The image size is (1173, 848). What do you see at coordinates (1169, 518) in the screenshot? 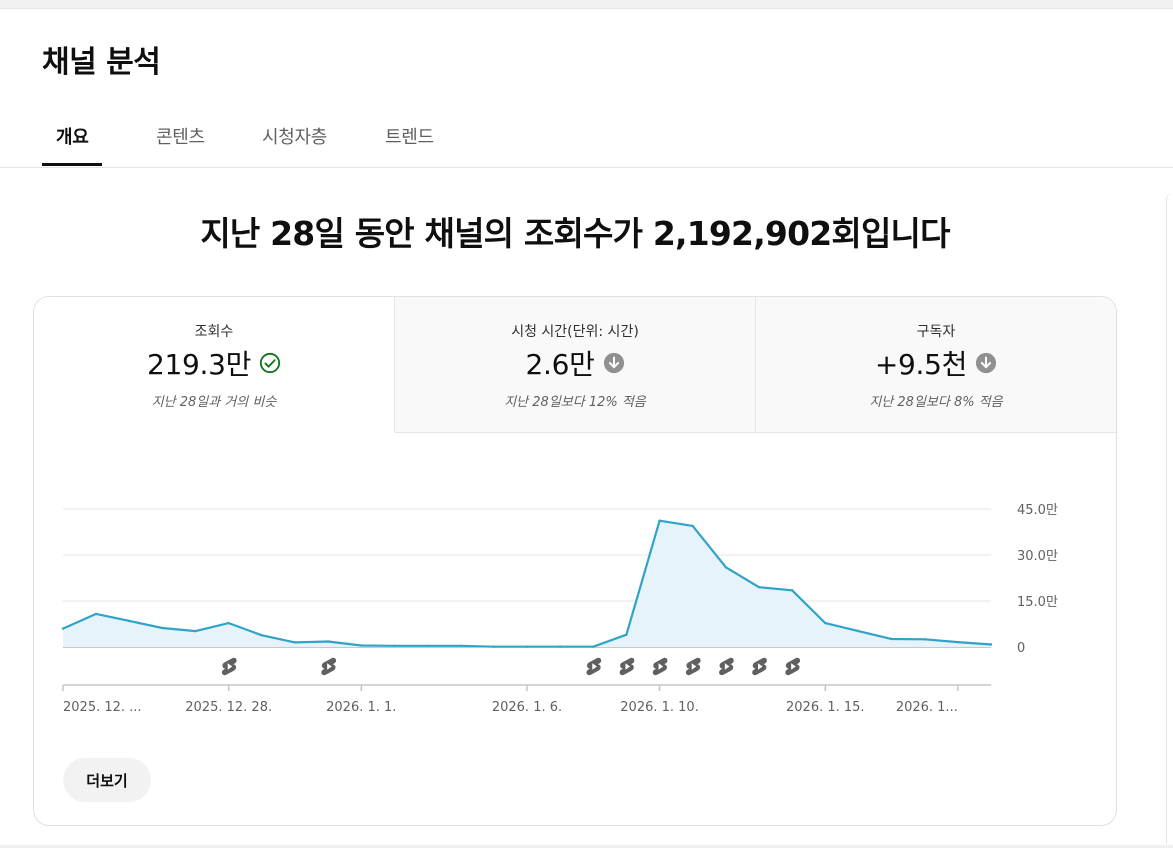
I see `side-panel-edge` at bounding box center [1169, 518].